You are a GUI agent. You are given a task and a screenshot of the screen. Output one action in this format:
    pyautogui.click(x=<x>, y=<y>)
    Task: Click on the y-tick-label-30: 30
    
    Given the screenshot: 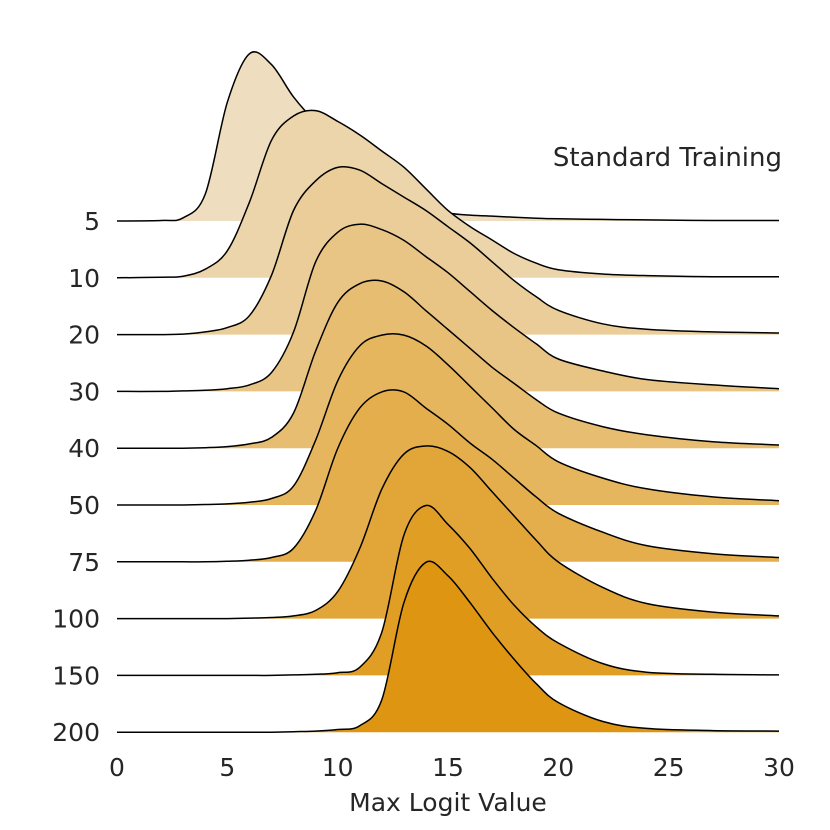 What is the action you would take?
    pyautogui.click(x=84, y=391)
    